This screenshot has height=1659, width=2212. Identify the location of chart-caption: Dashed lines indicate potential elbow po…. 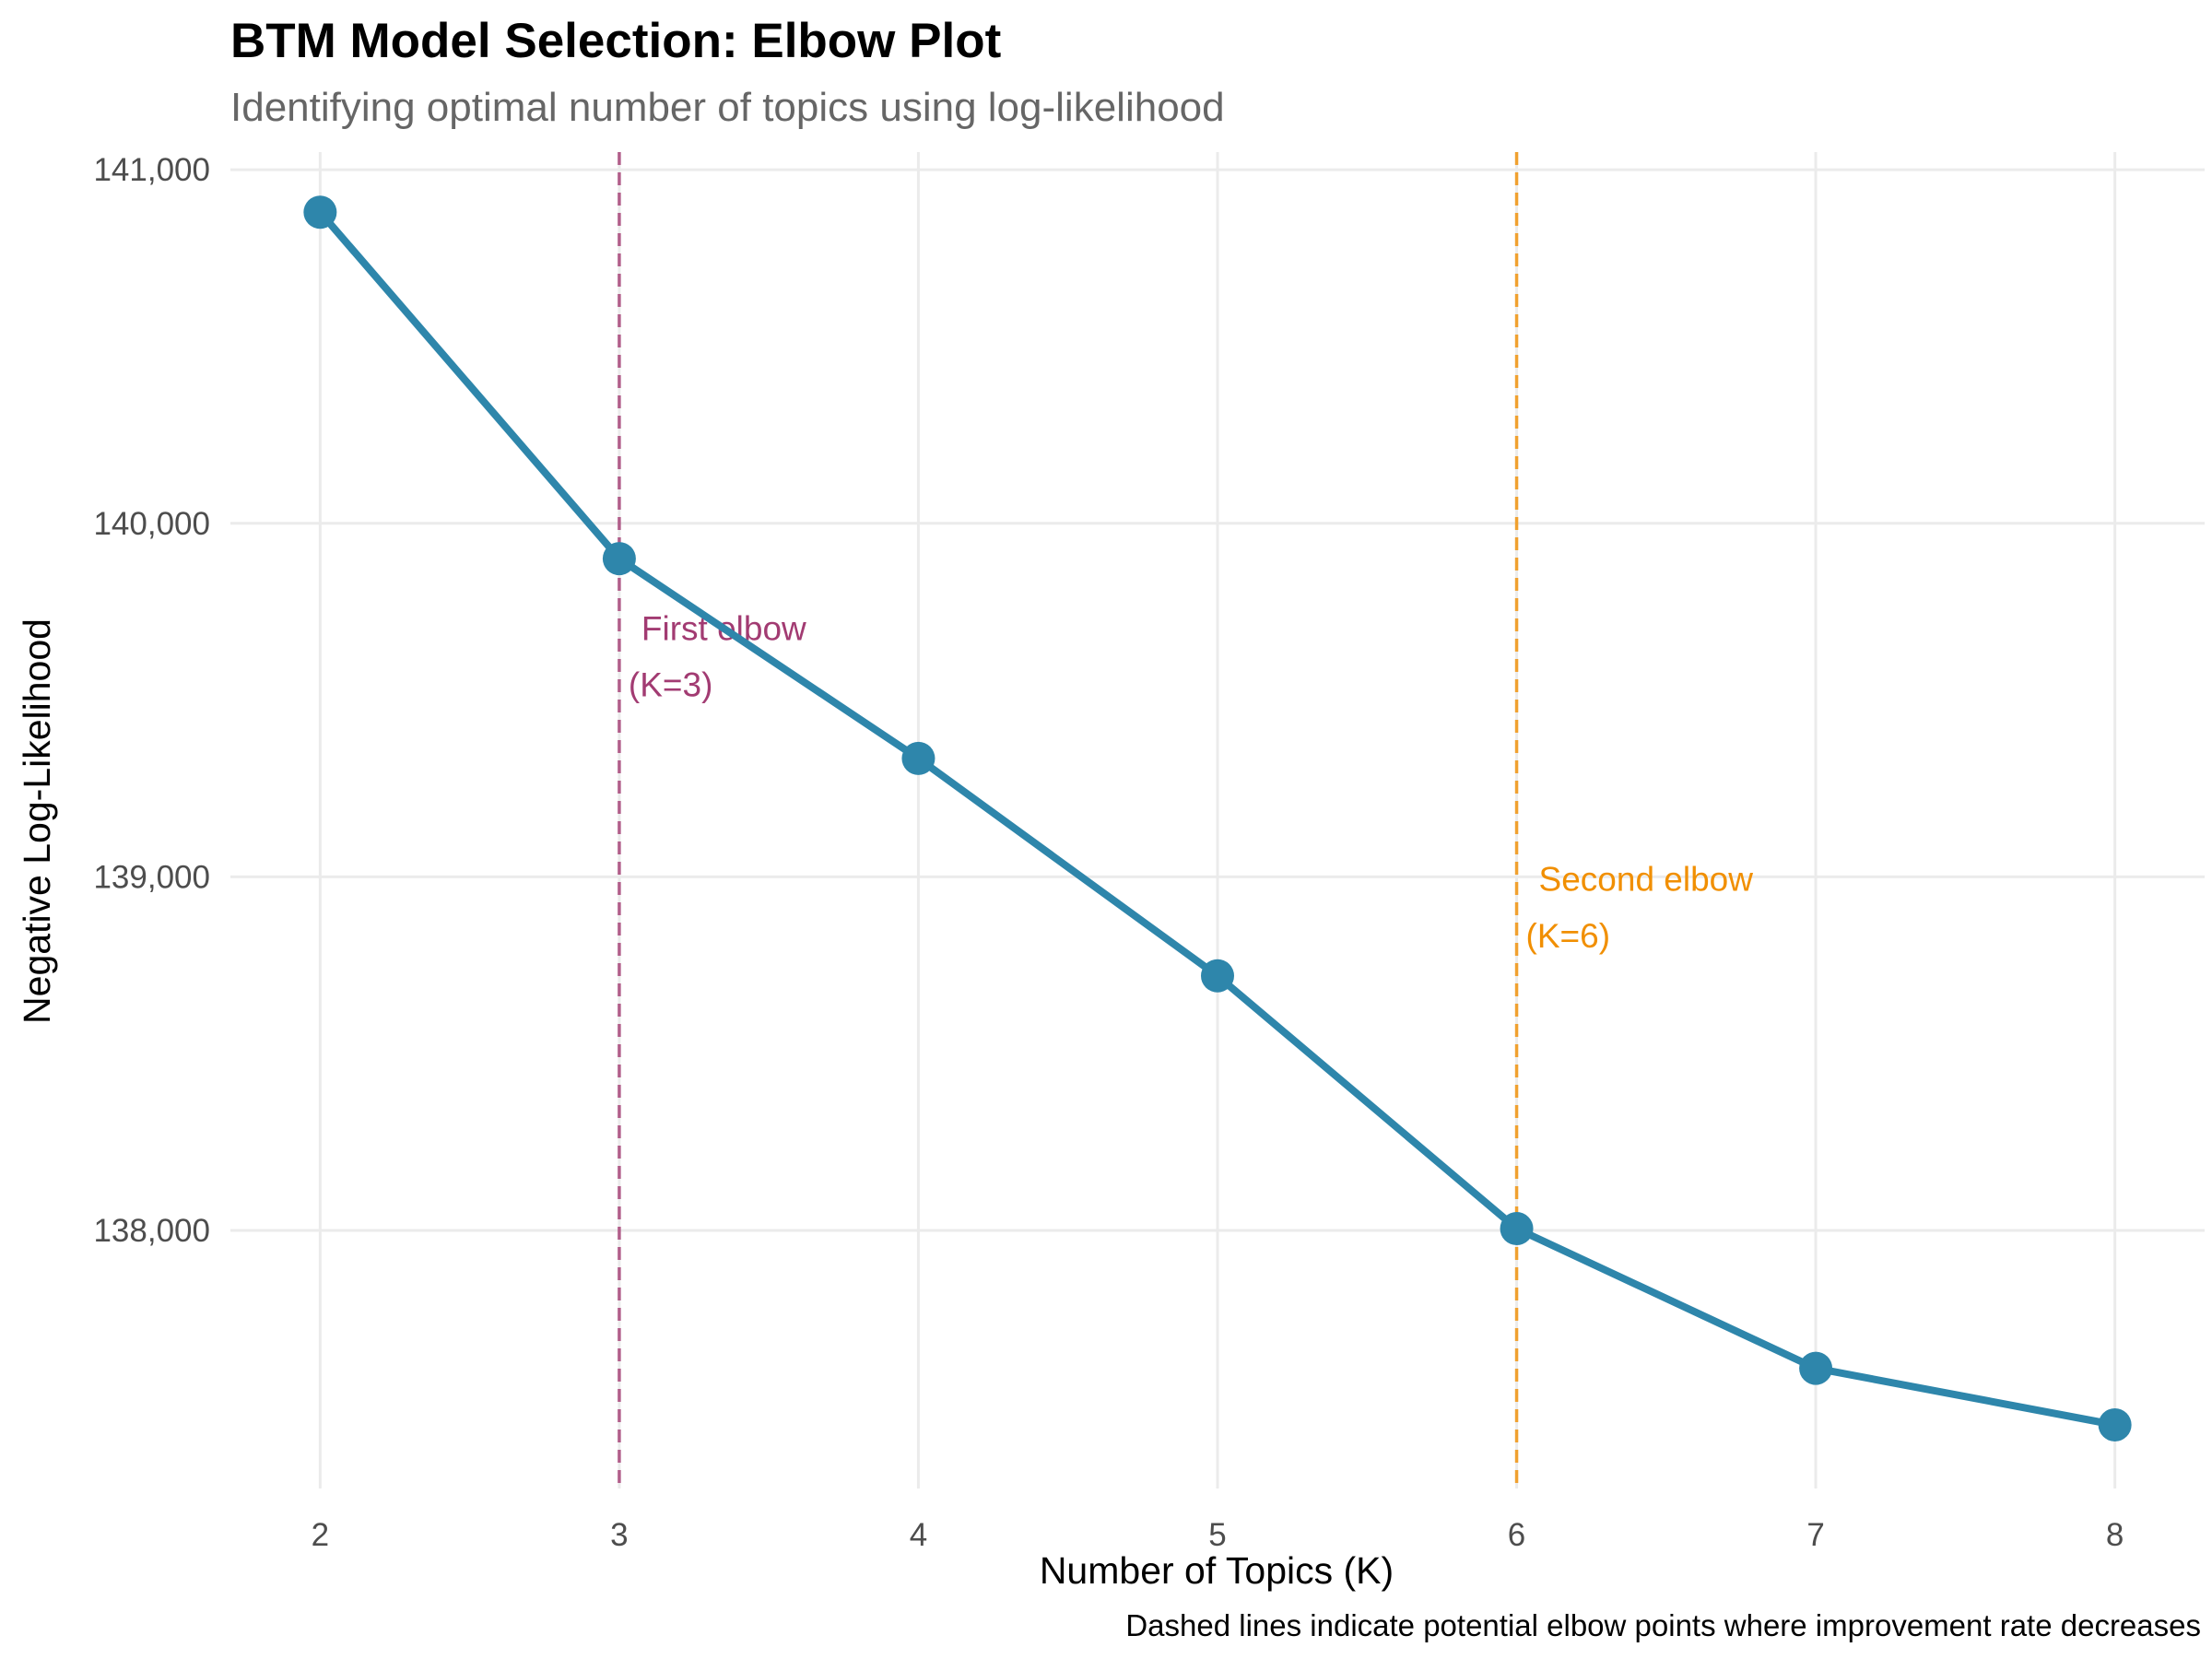
(1663, 1625).